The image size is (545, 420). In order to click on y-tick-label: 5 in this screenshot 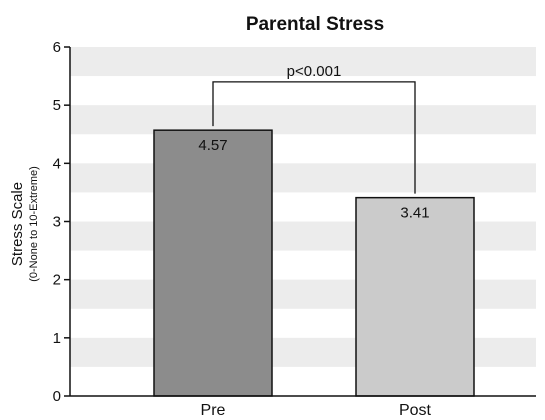, I will do `click(57, 105)`.